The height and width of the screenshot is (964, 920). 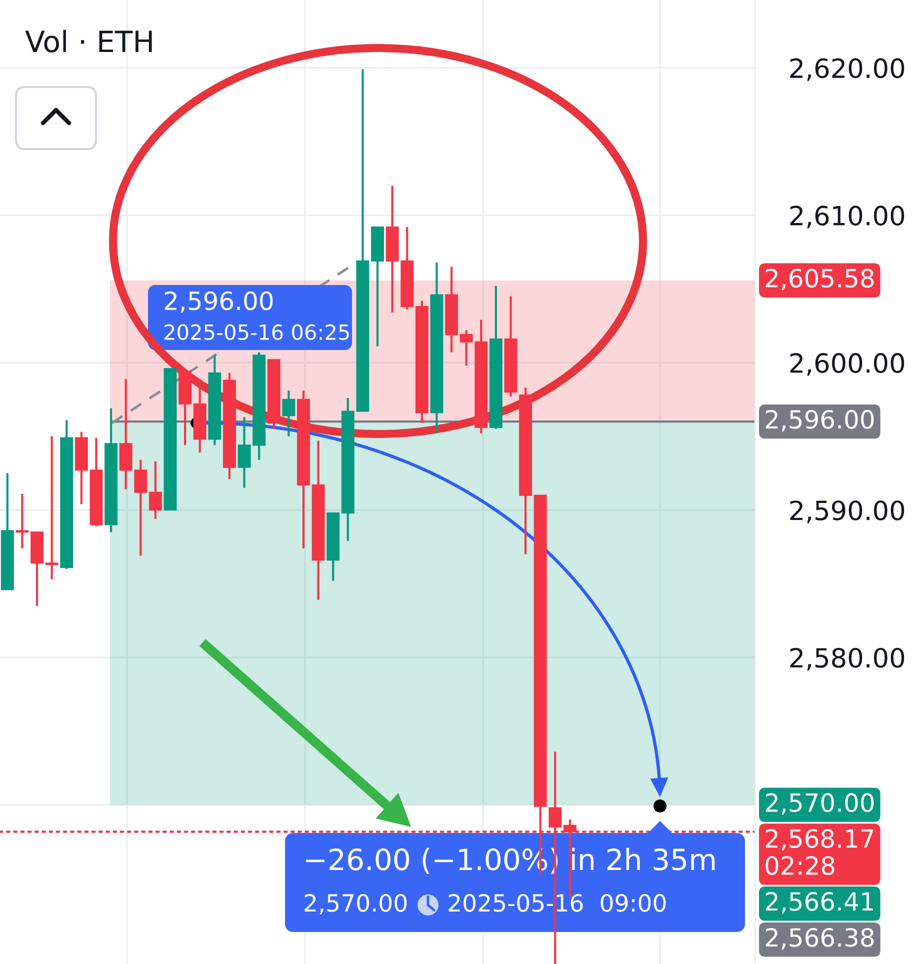 I want to click on y-tick-label: 2,590.00, so click(x=847, y=512).